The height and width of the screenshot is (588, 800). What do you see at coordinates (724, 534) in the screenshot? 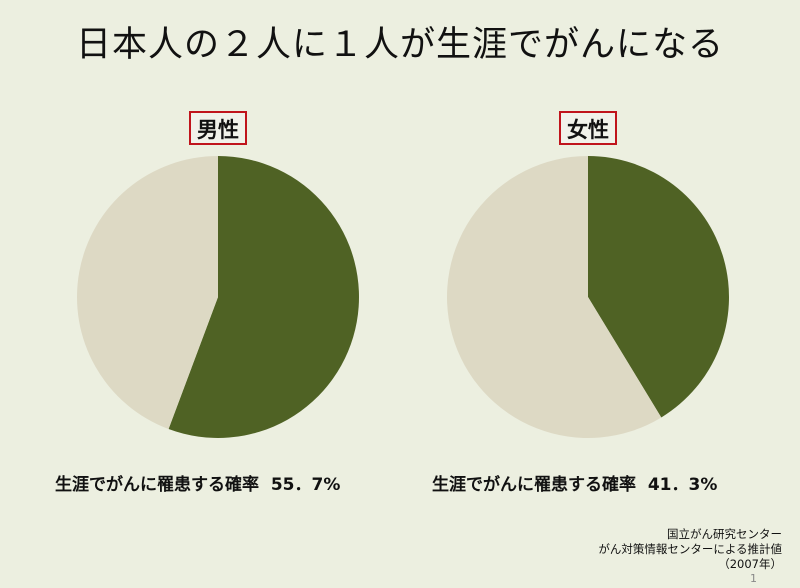
I see `source-line-1: 国立がん研究センター` at bounding box center [724, 534].